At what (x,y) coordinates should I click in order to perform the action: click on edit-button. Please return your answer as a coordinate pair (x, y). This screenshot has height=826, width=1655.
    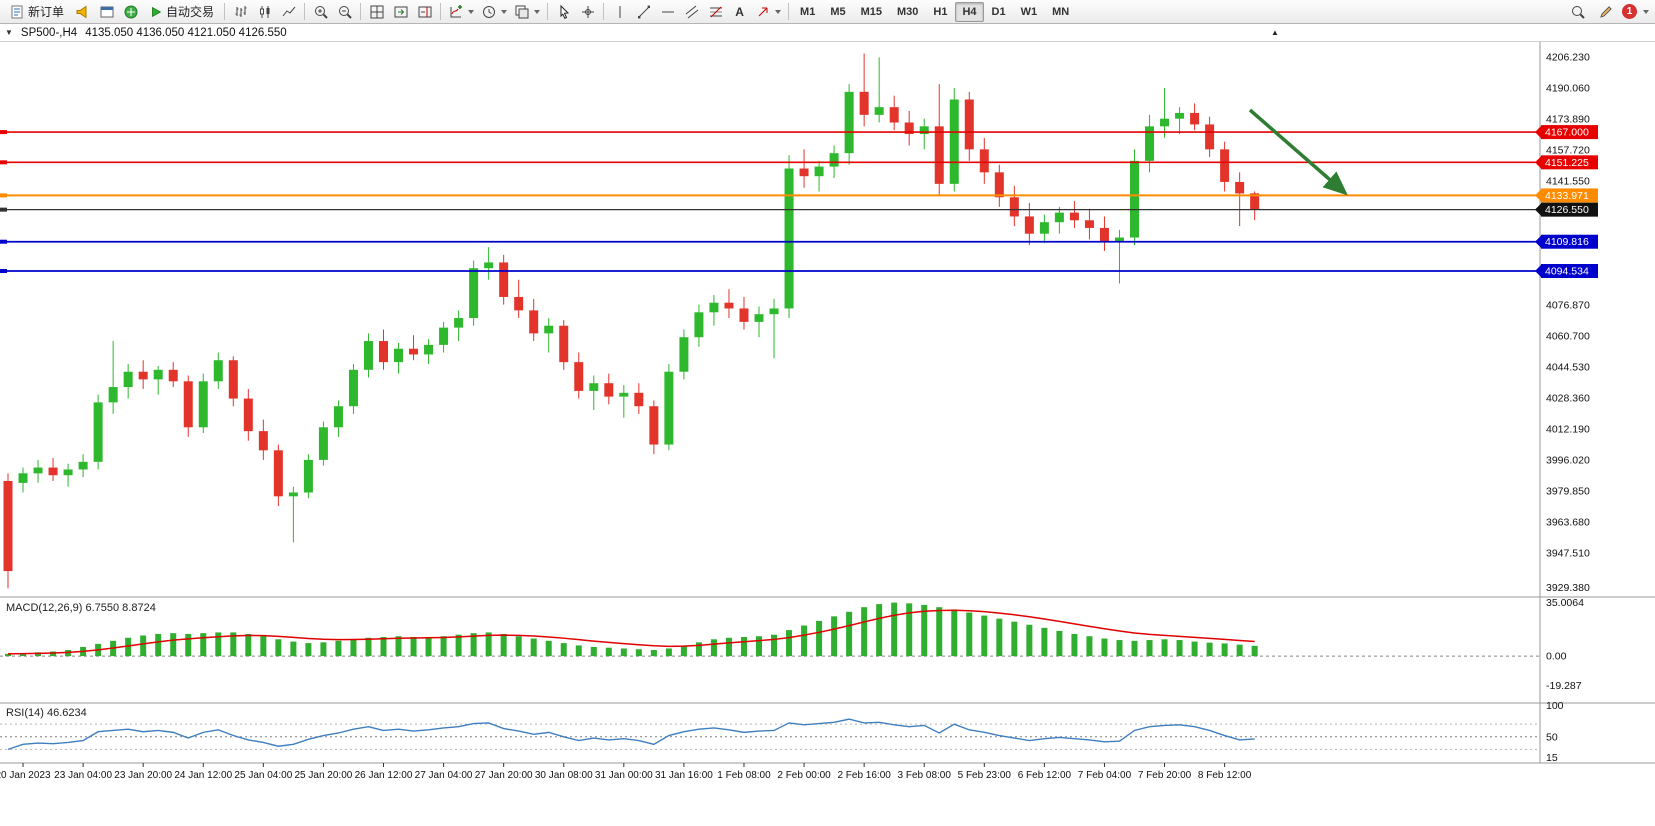
    Looking at the image, I should click on (1605, 12).